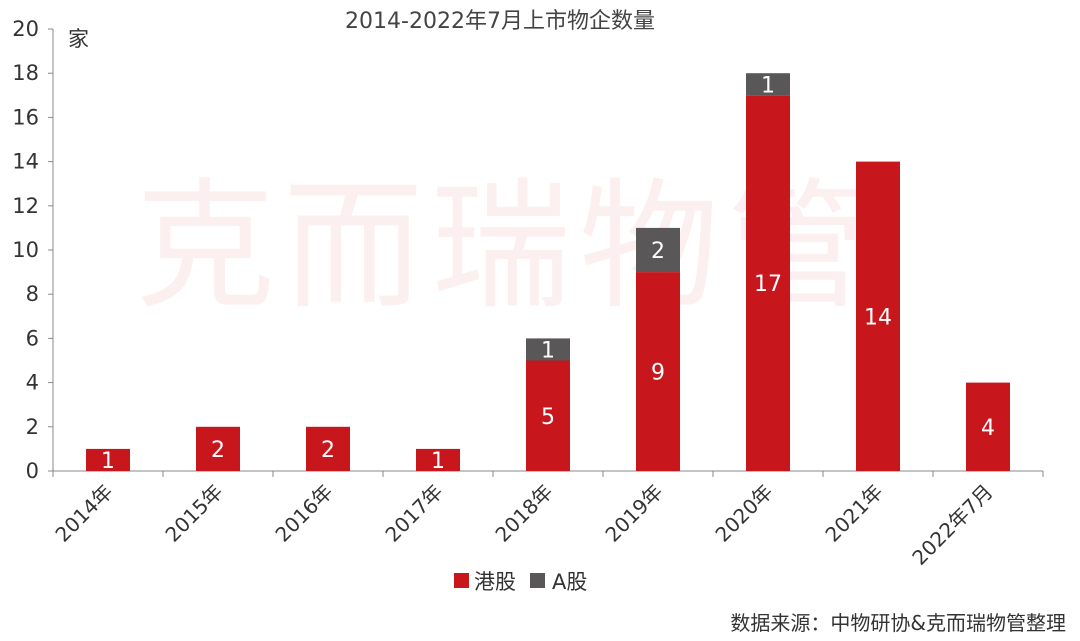 This screenshot has height=641, width=1080. Describe the element at coordinates (193, 513) in the screenshot. I see `x-tick-label: 2015年` at that location.